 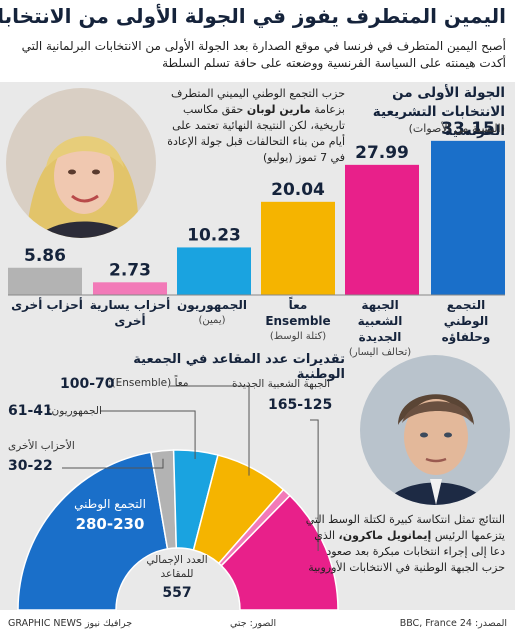 What do you see at coordinates (177, 593) in the screenshot?
I see `total-seats-value: 557` at bounding box center [177, 593].